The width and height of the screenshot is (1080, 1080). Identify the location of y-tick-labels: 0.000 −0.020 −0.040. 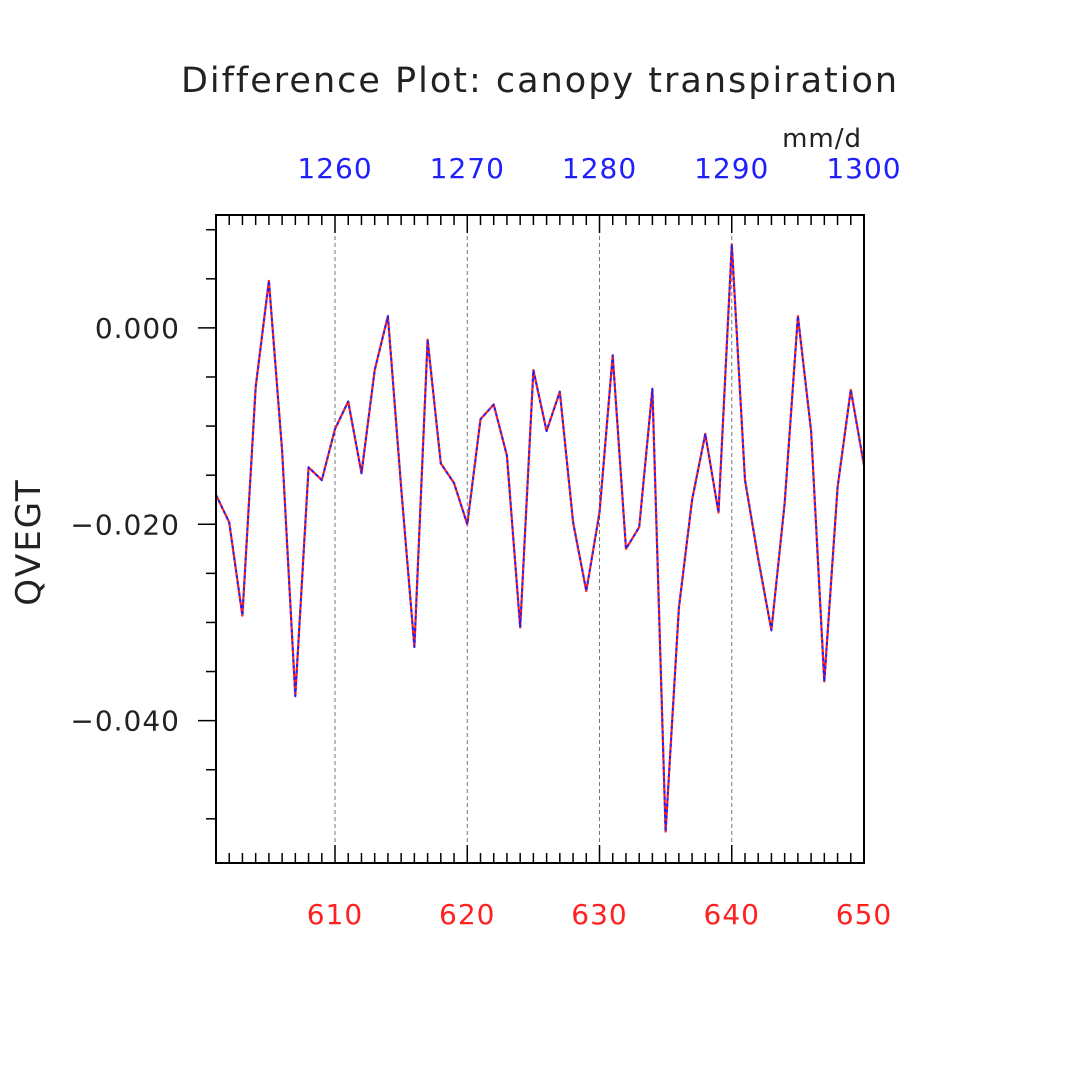
(125, 525).